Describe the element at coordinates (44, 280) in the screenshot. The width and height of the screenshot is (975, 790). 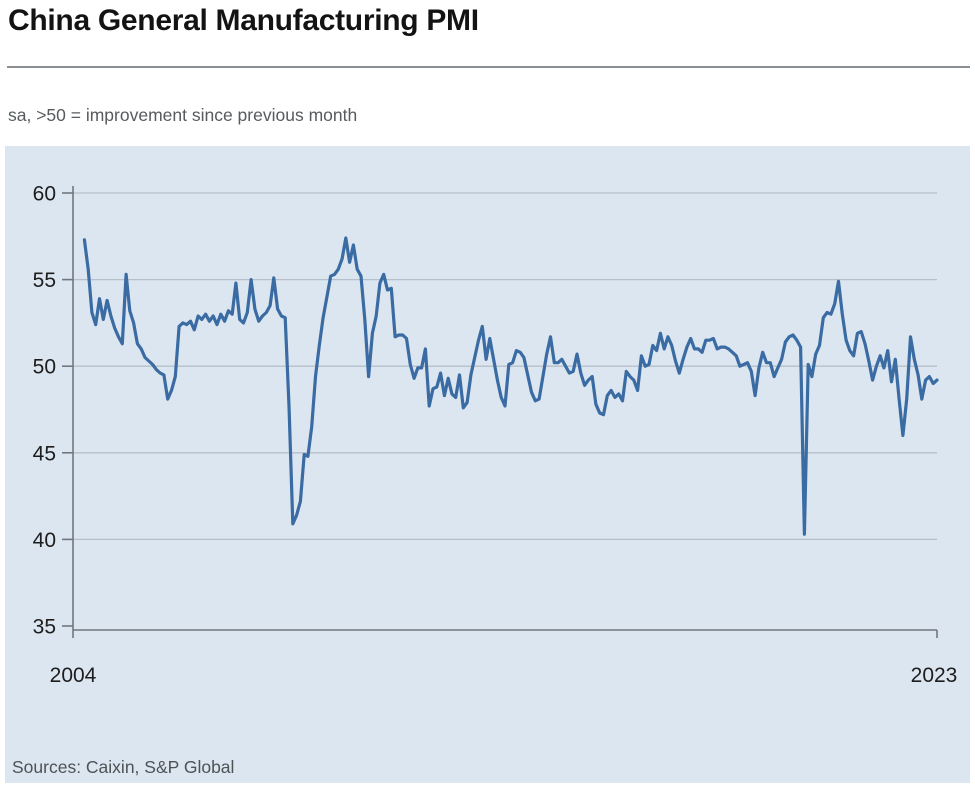
I see `y-tick-label-55: 55` at that location.